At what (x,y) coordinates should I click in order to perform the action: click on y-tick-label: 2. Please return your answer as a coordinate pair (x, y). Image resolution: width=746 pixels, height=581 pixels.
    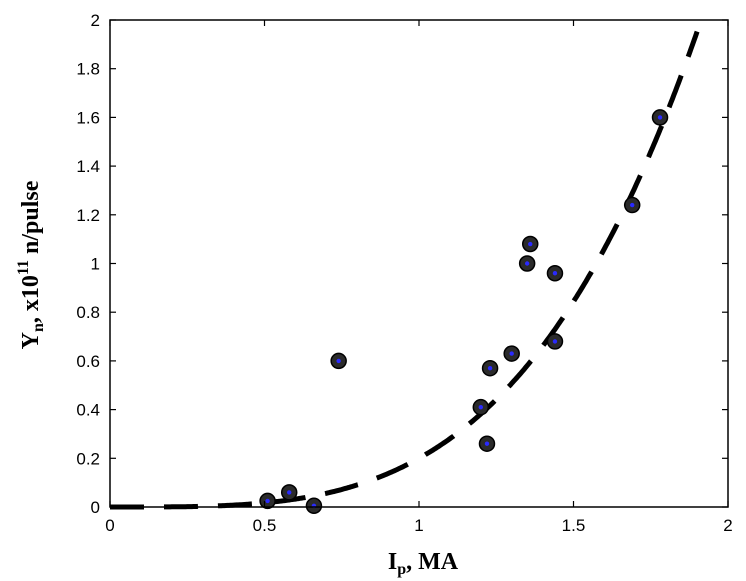
    Looking at the image, I should click on (95, 20).